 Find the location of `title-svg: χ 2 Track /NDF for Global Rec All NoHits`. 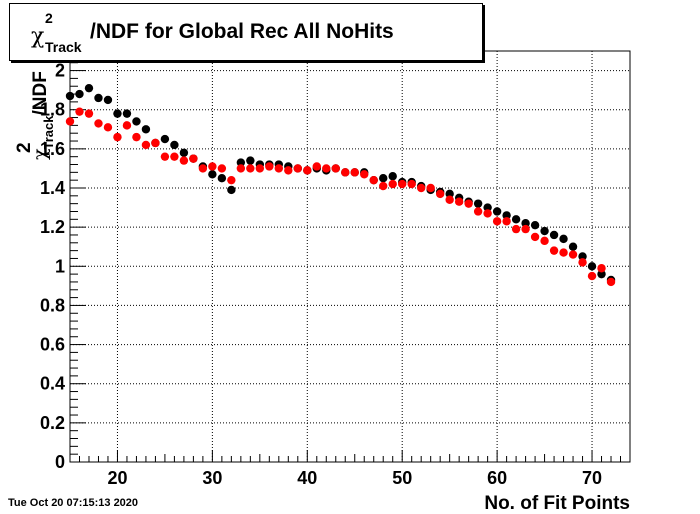

title-svg: χ 2 Track /NDF for Global Rec All NoHits is located at coordinates (212, 32).